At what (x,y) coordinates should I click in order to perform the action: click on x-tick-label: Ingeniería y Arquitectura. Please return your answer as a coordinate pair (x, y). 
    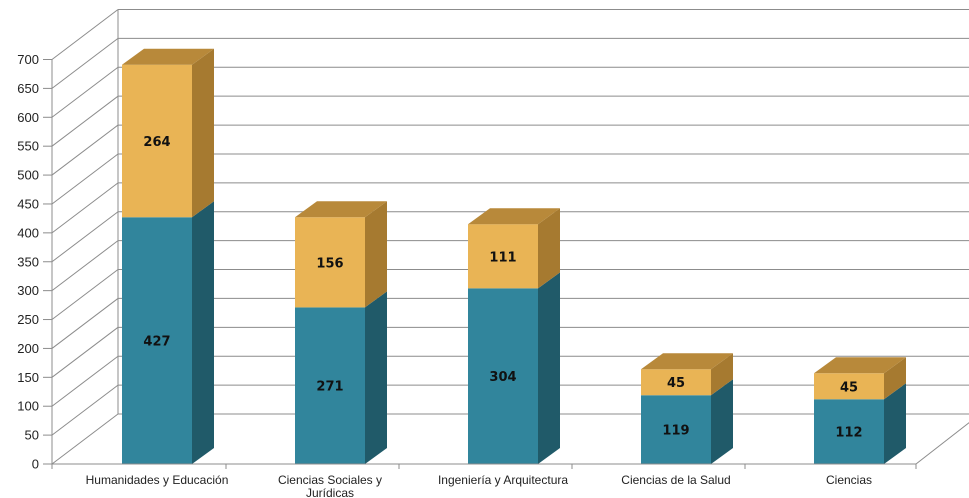
    Looking at the image, I should click on (503, 480).